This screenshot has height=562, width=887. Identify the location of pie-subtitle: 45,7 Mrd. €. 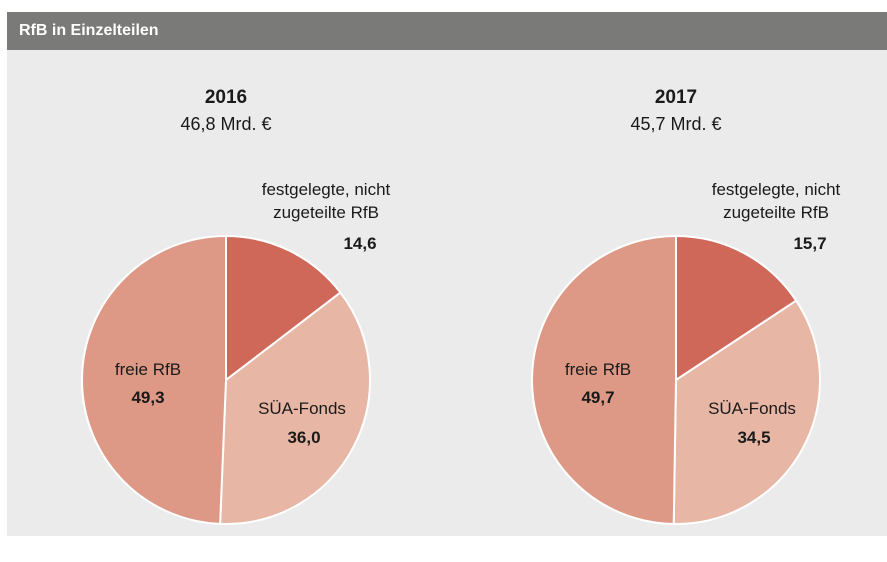
(675, 124).